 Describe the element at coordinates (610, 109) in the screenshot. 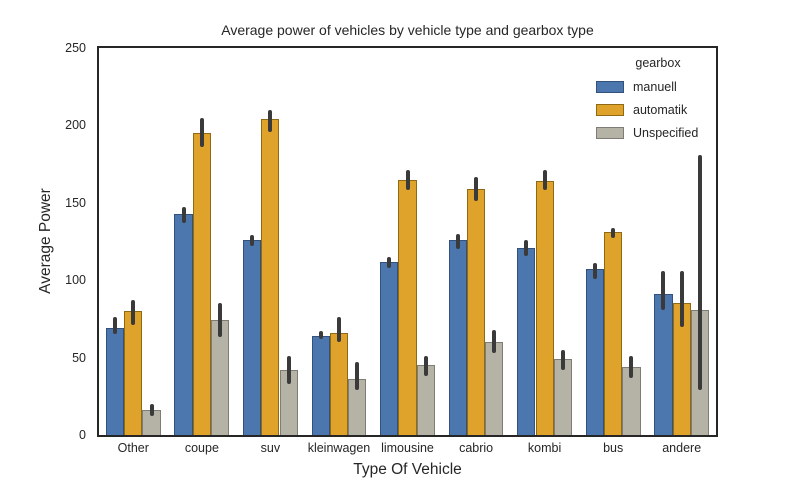

I see `legend-swatch-automatik-icon` at that location.